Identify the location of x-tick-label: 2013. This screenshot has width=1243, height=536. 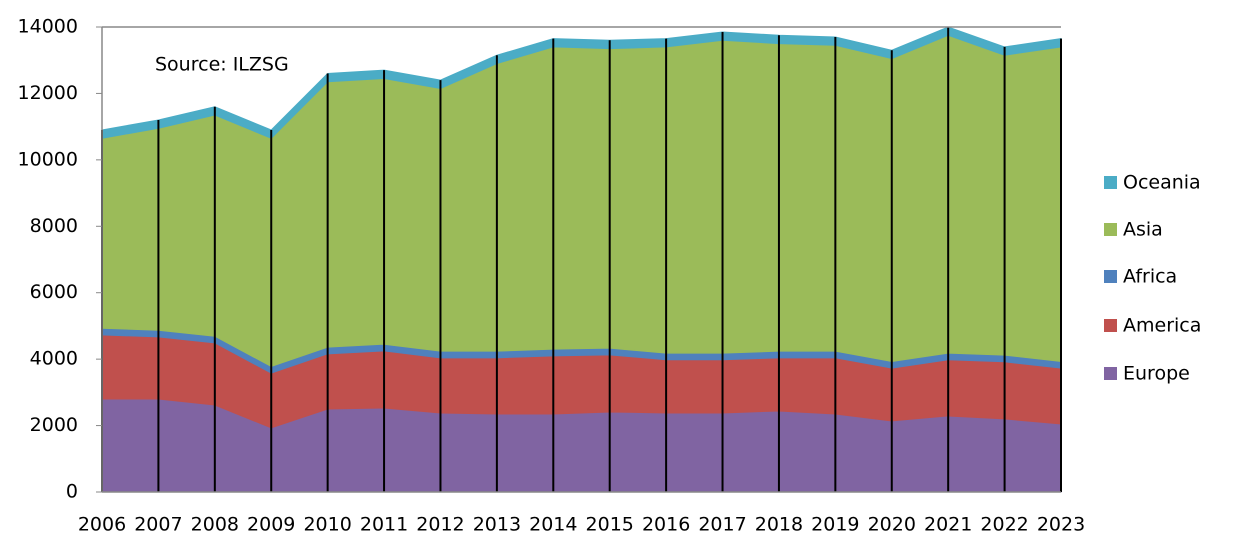
(497, 525).